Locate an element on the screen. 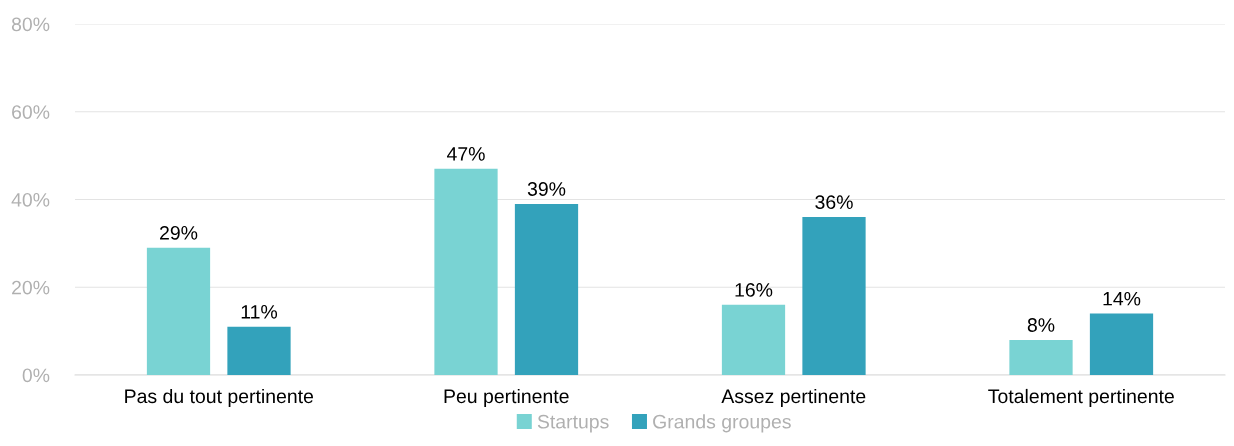 Image resolution: width=1234 pixels, height=446 pixels. x-tick-label: Peu pertinente is located at coordinates (506, 398).